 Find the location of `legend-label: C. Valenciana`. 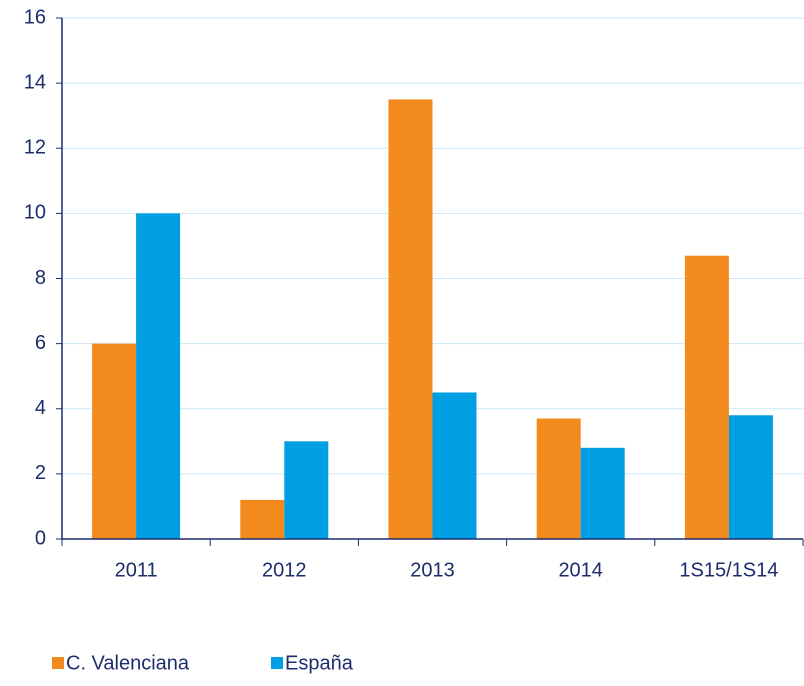

legend-label: C. Valenciana is located at coordinates (128, 663).